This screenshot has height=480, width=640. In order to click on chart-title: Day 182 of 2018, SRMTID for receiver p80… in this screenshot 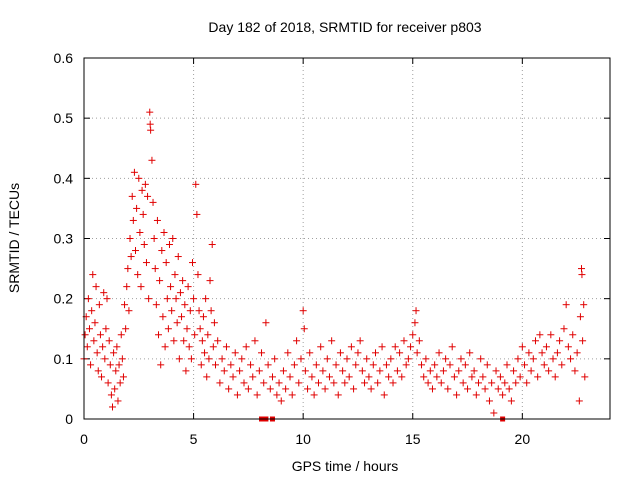, I will do `click(344, 27)`.